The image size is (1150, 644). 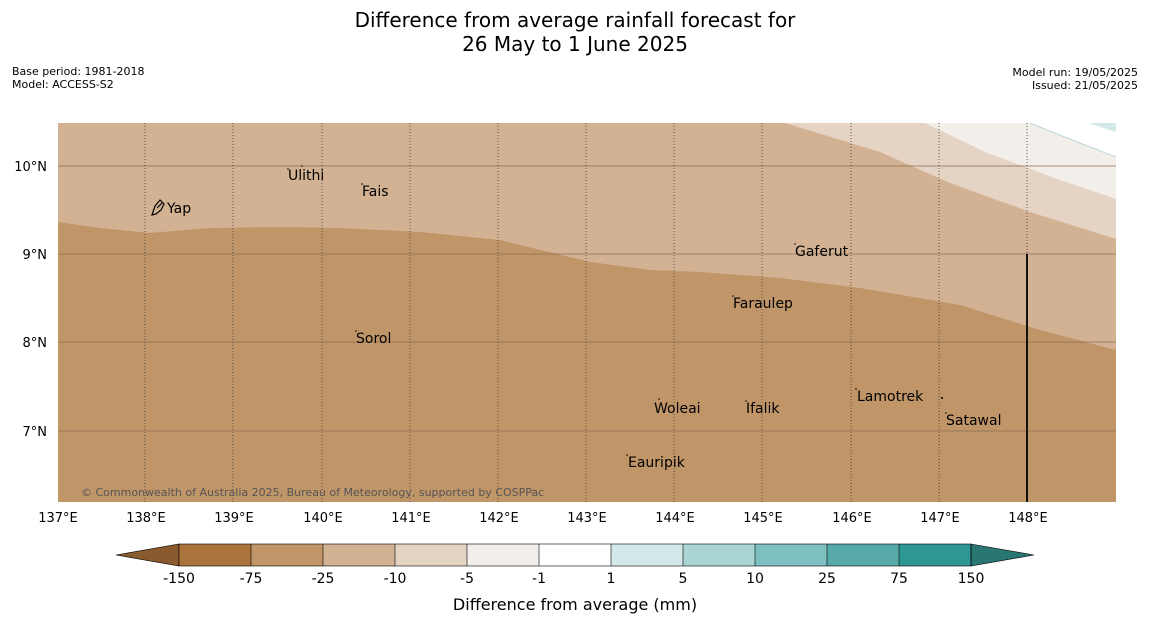 I want to click on lat-label-7n: 7°N, so click(x=35, y=432).